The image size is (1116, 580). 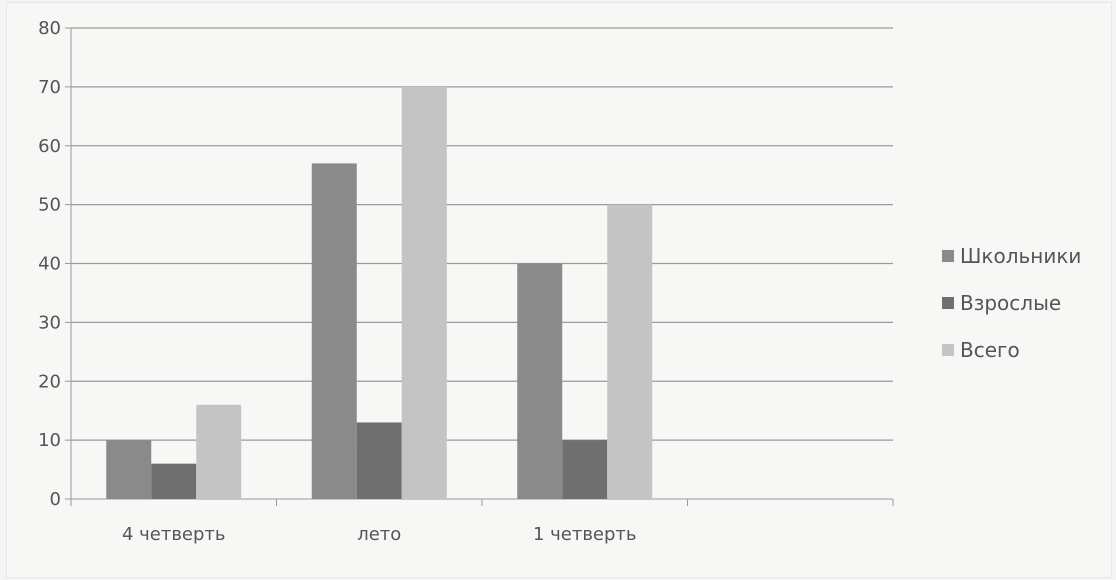 I want to click on y-tick-label-10: 10, so click(x=49, y=440).